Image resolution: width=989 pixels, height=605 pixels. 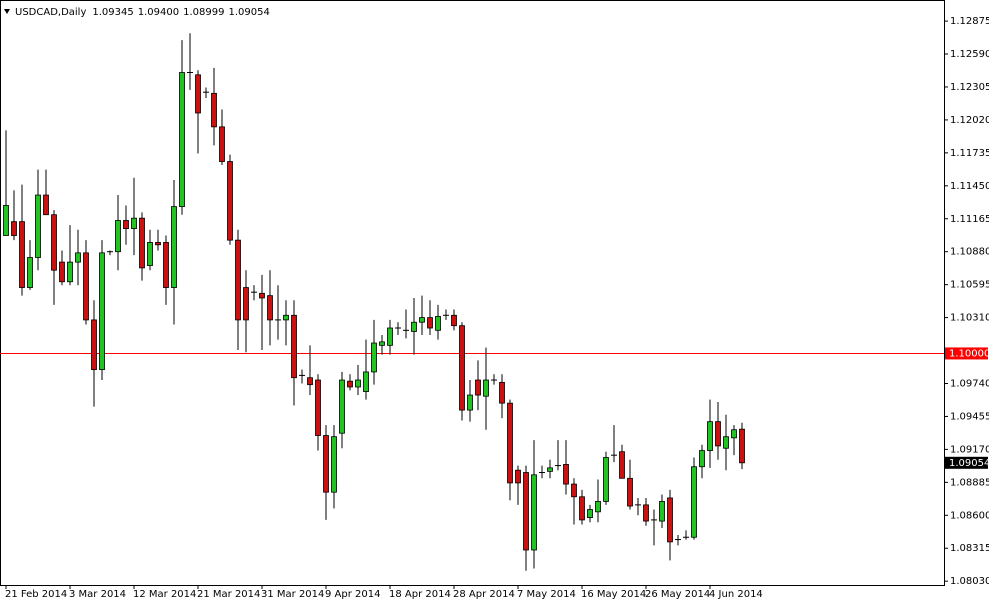 I want to click on symbol: USDCAD,Daily, so click(x=50, y=12).